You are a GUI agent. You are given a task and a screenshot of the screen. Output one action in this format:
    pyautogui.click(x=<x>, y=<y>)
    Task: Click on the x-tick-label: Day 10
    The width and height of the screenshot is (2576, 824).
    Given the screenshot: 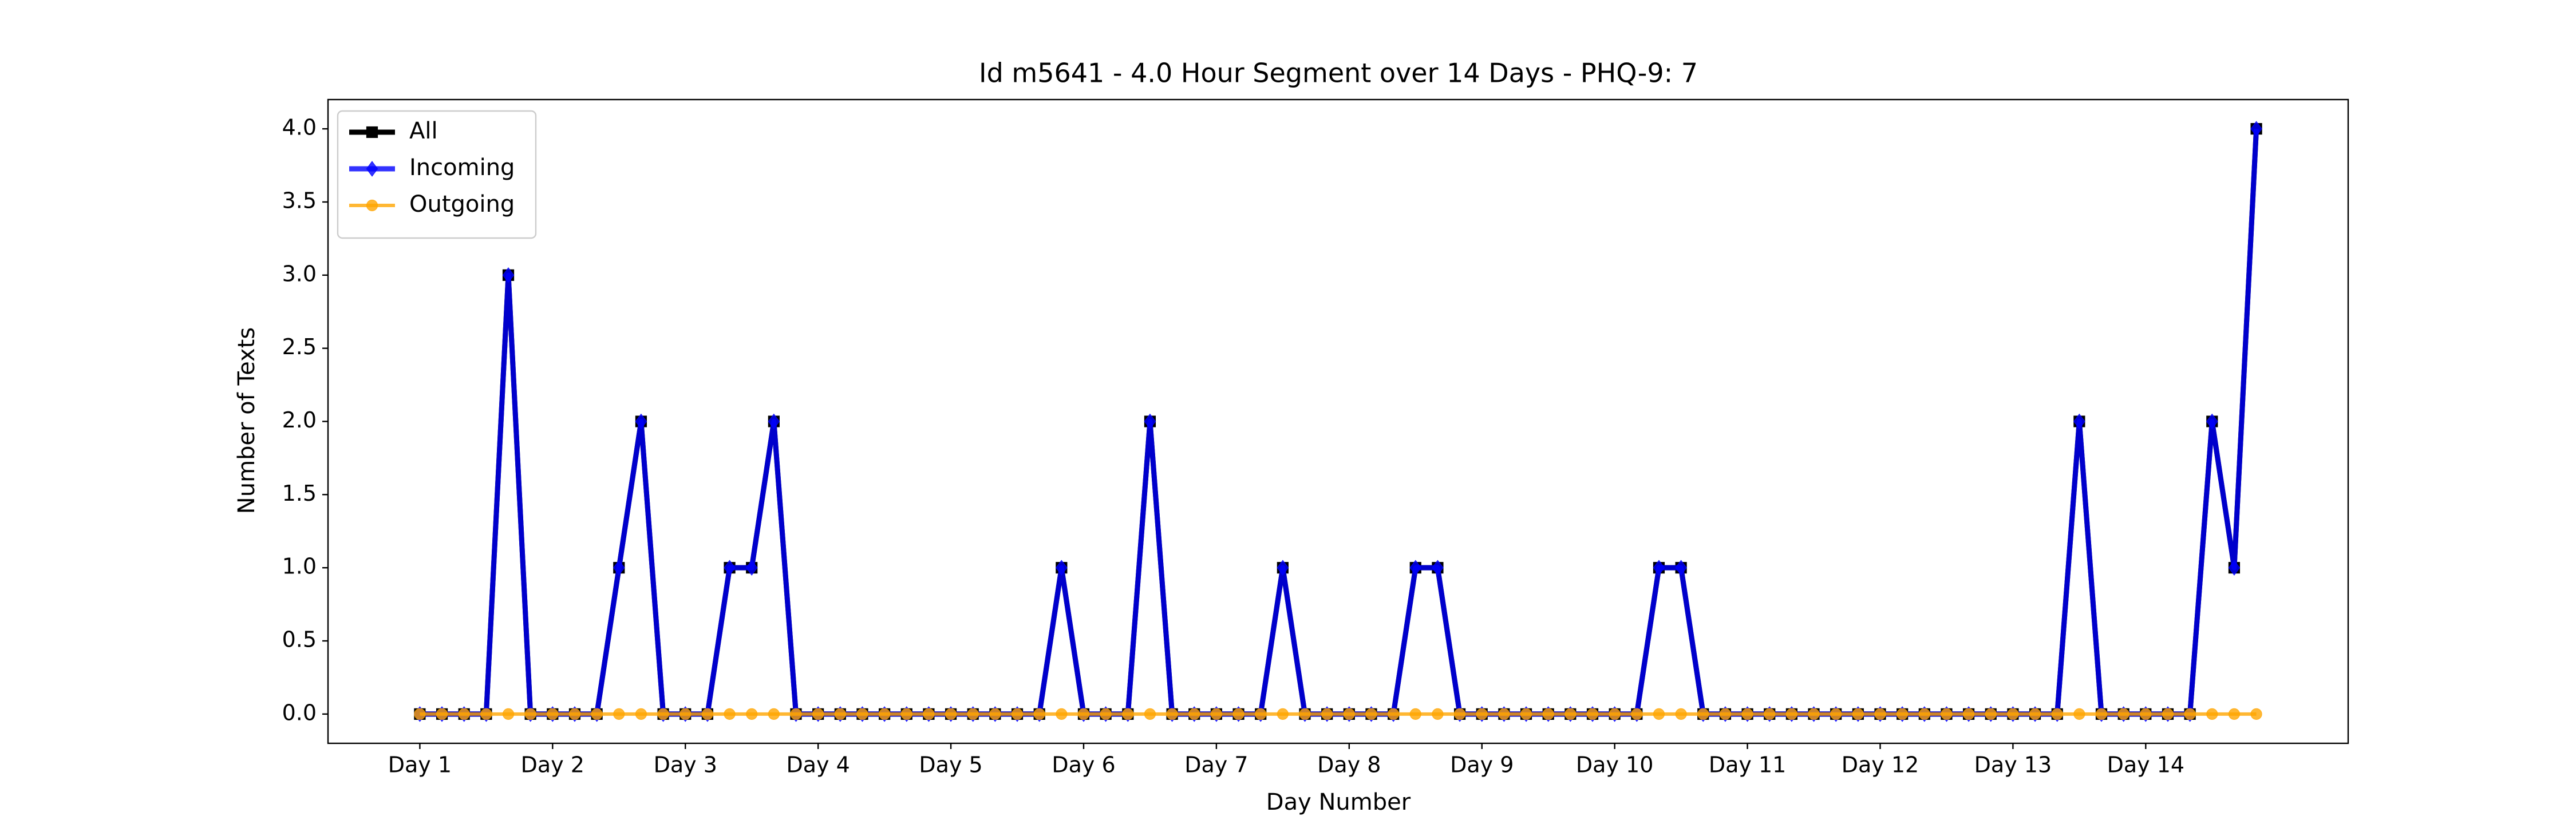 What is the action you would take?
    pyautogui.click(x=1614, y=765)
    